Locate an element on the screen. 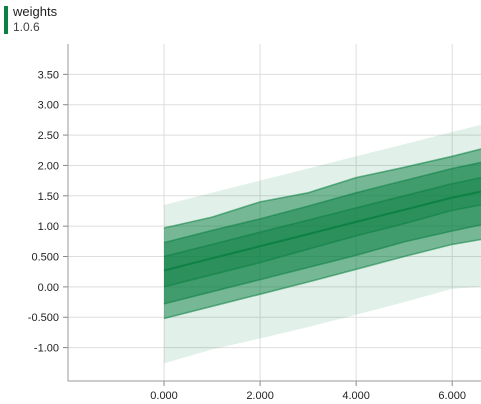 The height and width of the screenshot is (404, 481). x-tick-label: 2.000 is located at coordinates (260, 396).